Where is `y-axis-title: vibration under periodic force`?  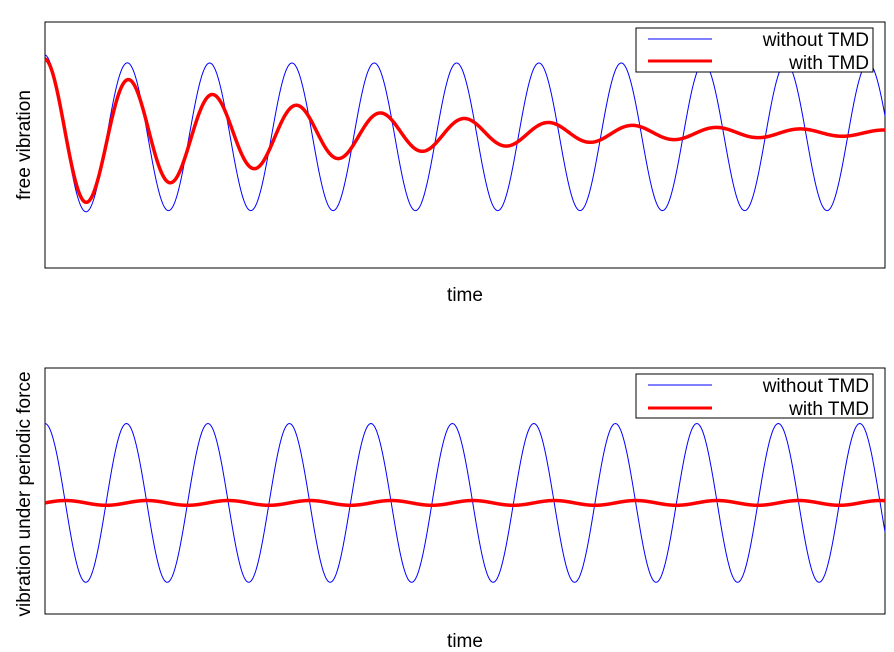
y-axis-title: vibration under periodic force is located at coordinates (24, 493).